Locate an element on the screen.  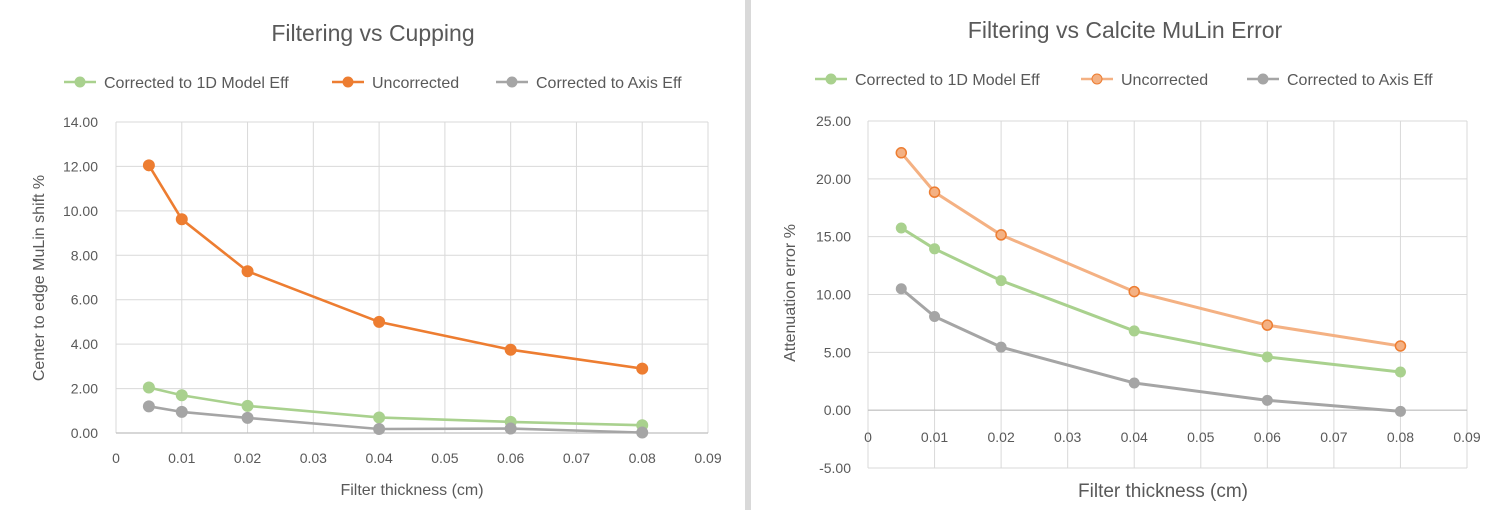
y-tick-label: 12.00 is located at coordinates (80, 166).